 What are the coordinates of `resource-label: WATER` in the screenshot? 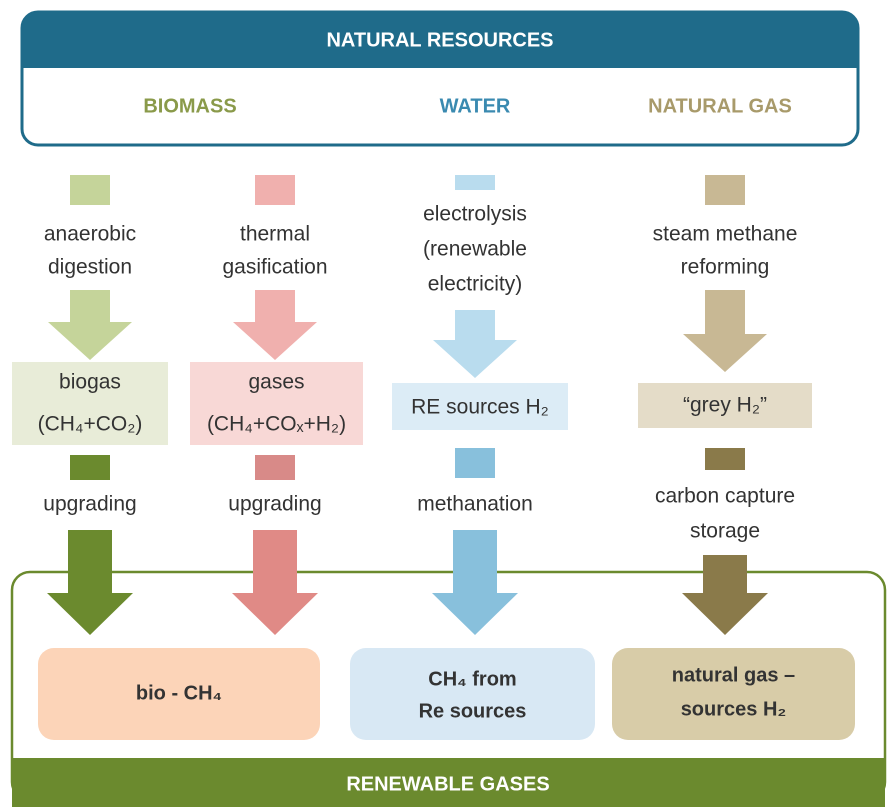 It's located at (475, 106).